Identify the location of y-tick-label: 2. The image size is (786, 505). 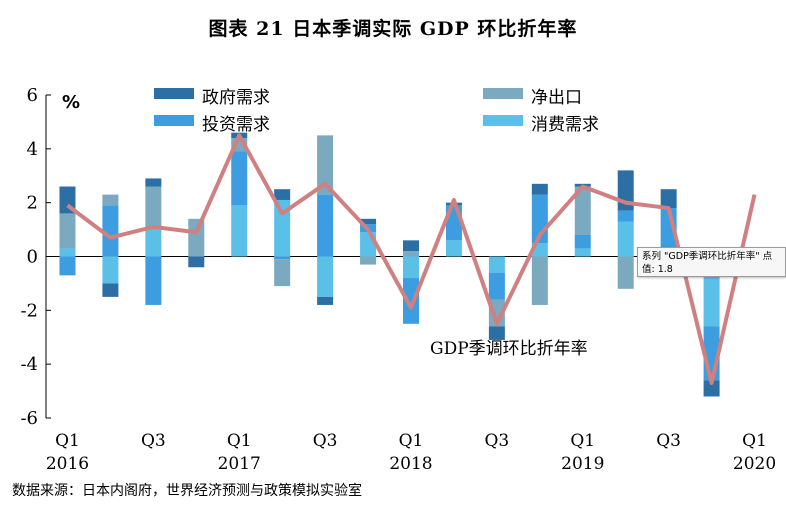
(32, 203).